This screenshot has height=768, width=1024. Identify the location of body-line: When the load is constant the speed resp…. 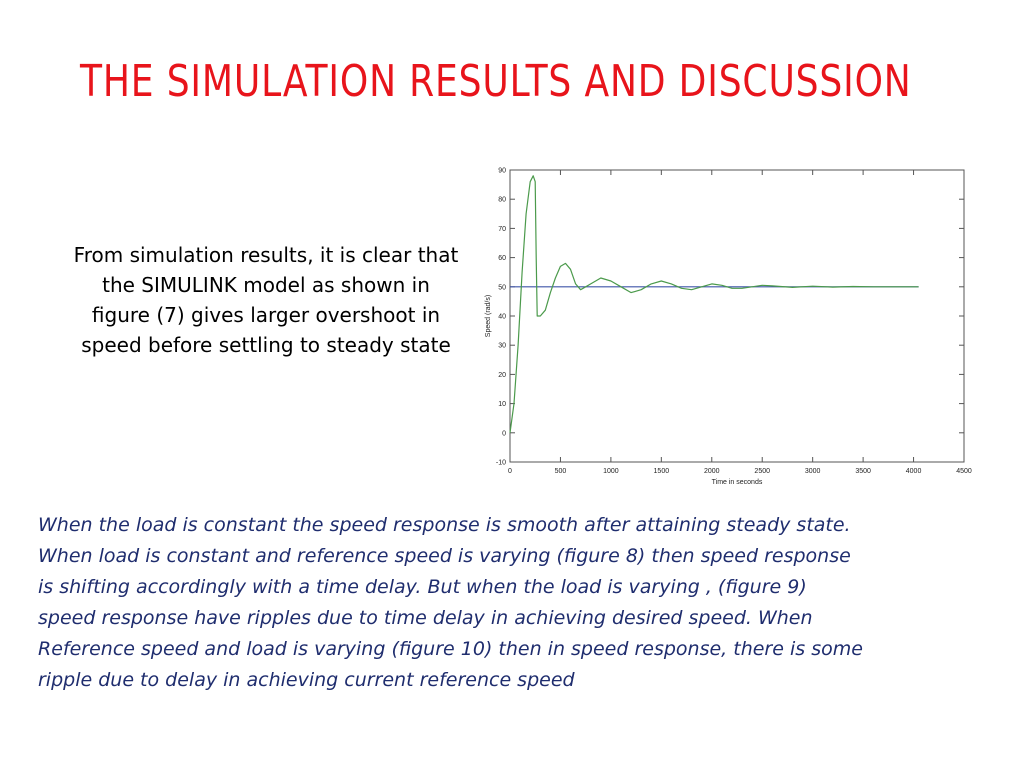
(444, 525).